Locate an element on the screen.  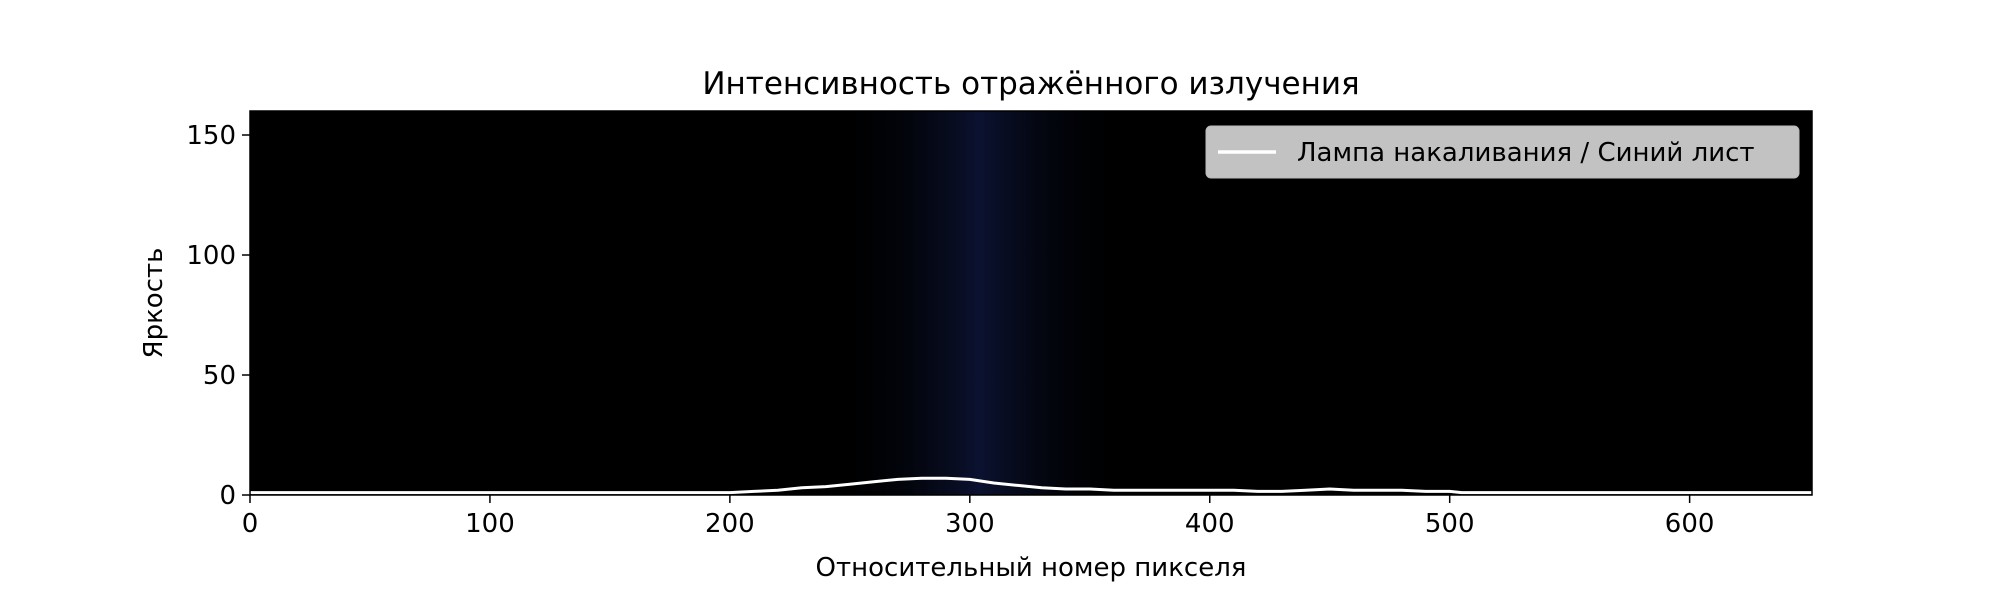
x-tick-label: 300 is located at coordinates (970, 524).